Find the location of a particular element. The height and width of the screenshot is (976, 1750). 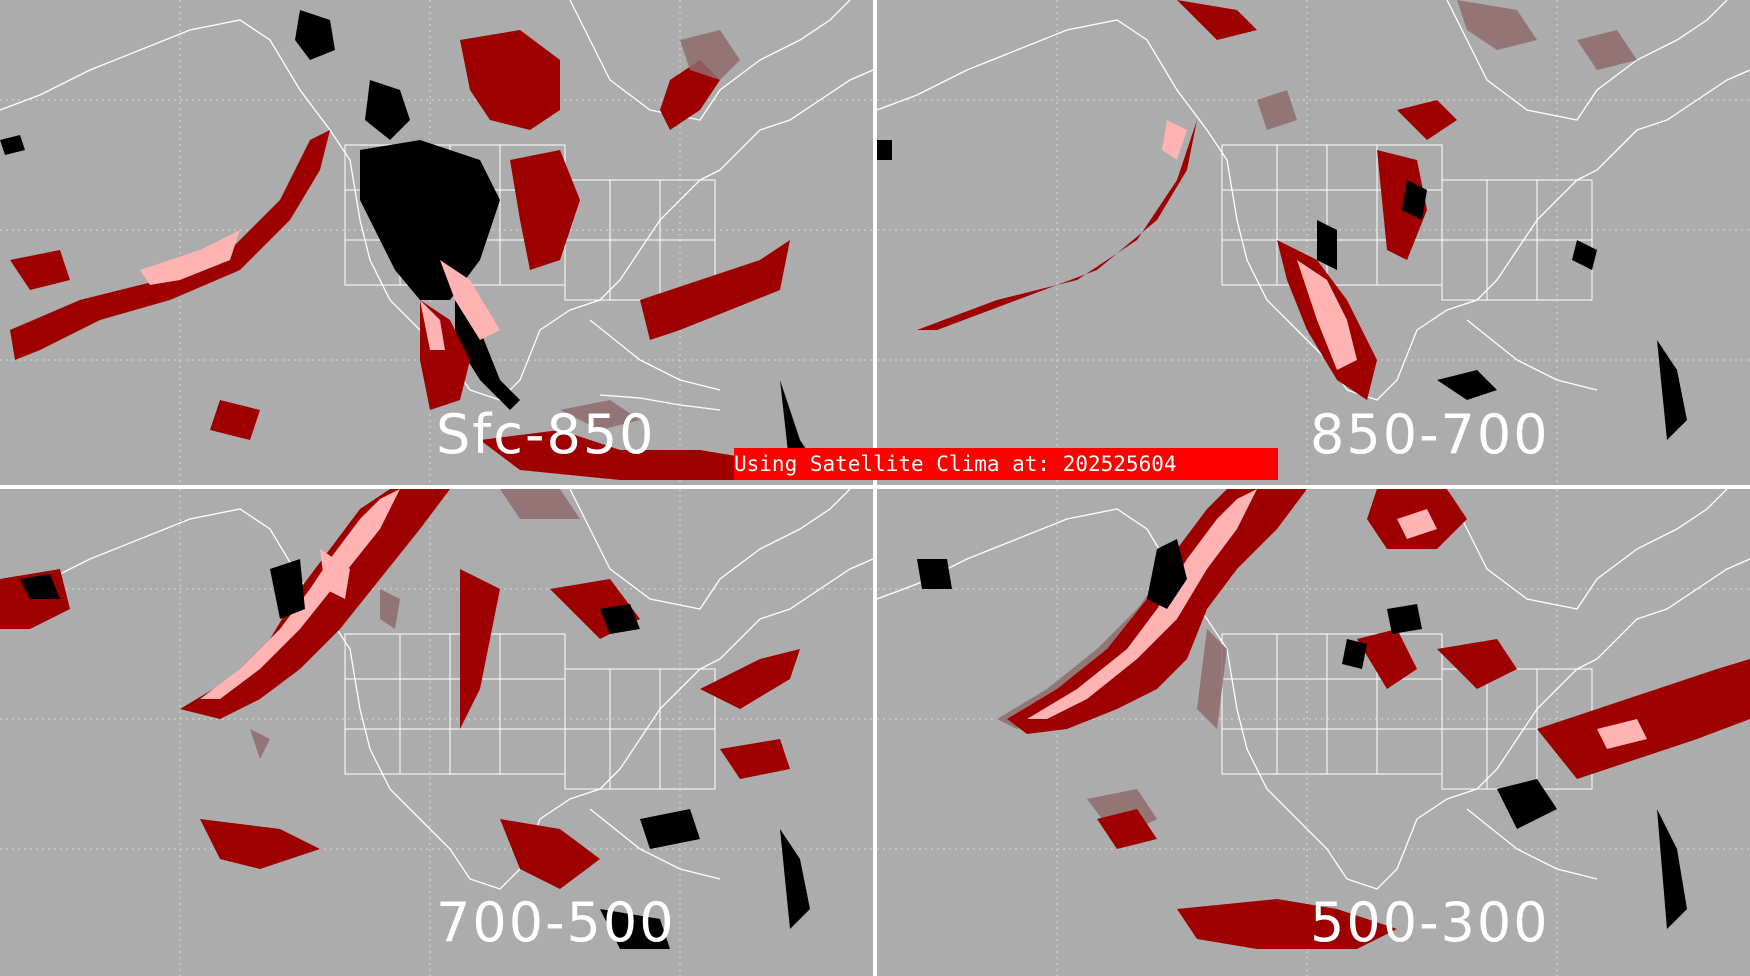

dark-red-layer is located at coordinates (1187, 200).